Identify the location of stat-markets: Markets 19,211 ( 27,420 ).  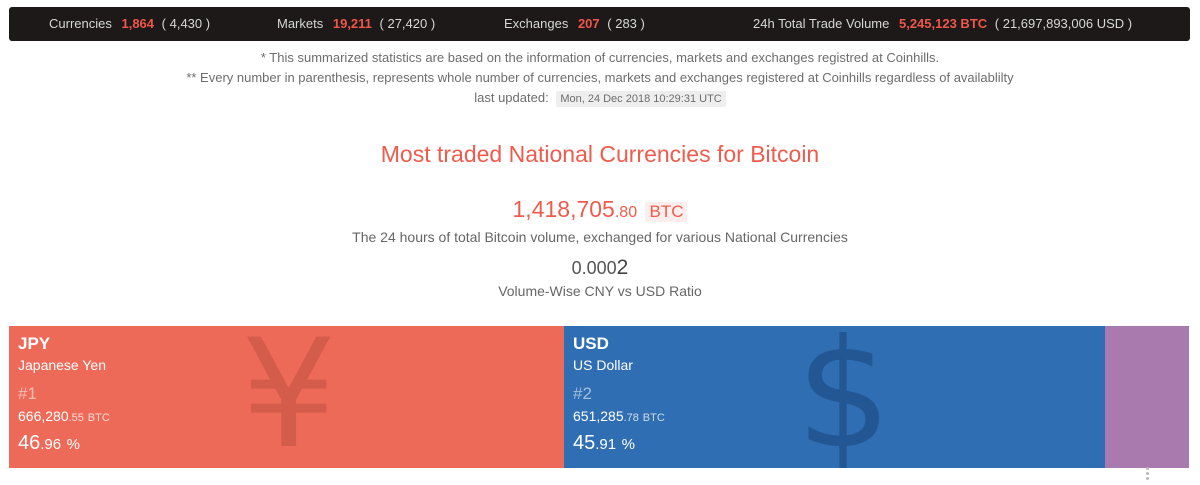
(356, 24).